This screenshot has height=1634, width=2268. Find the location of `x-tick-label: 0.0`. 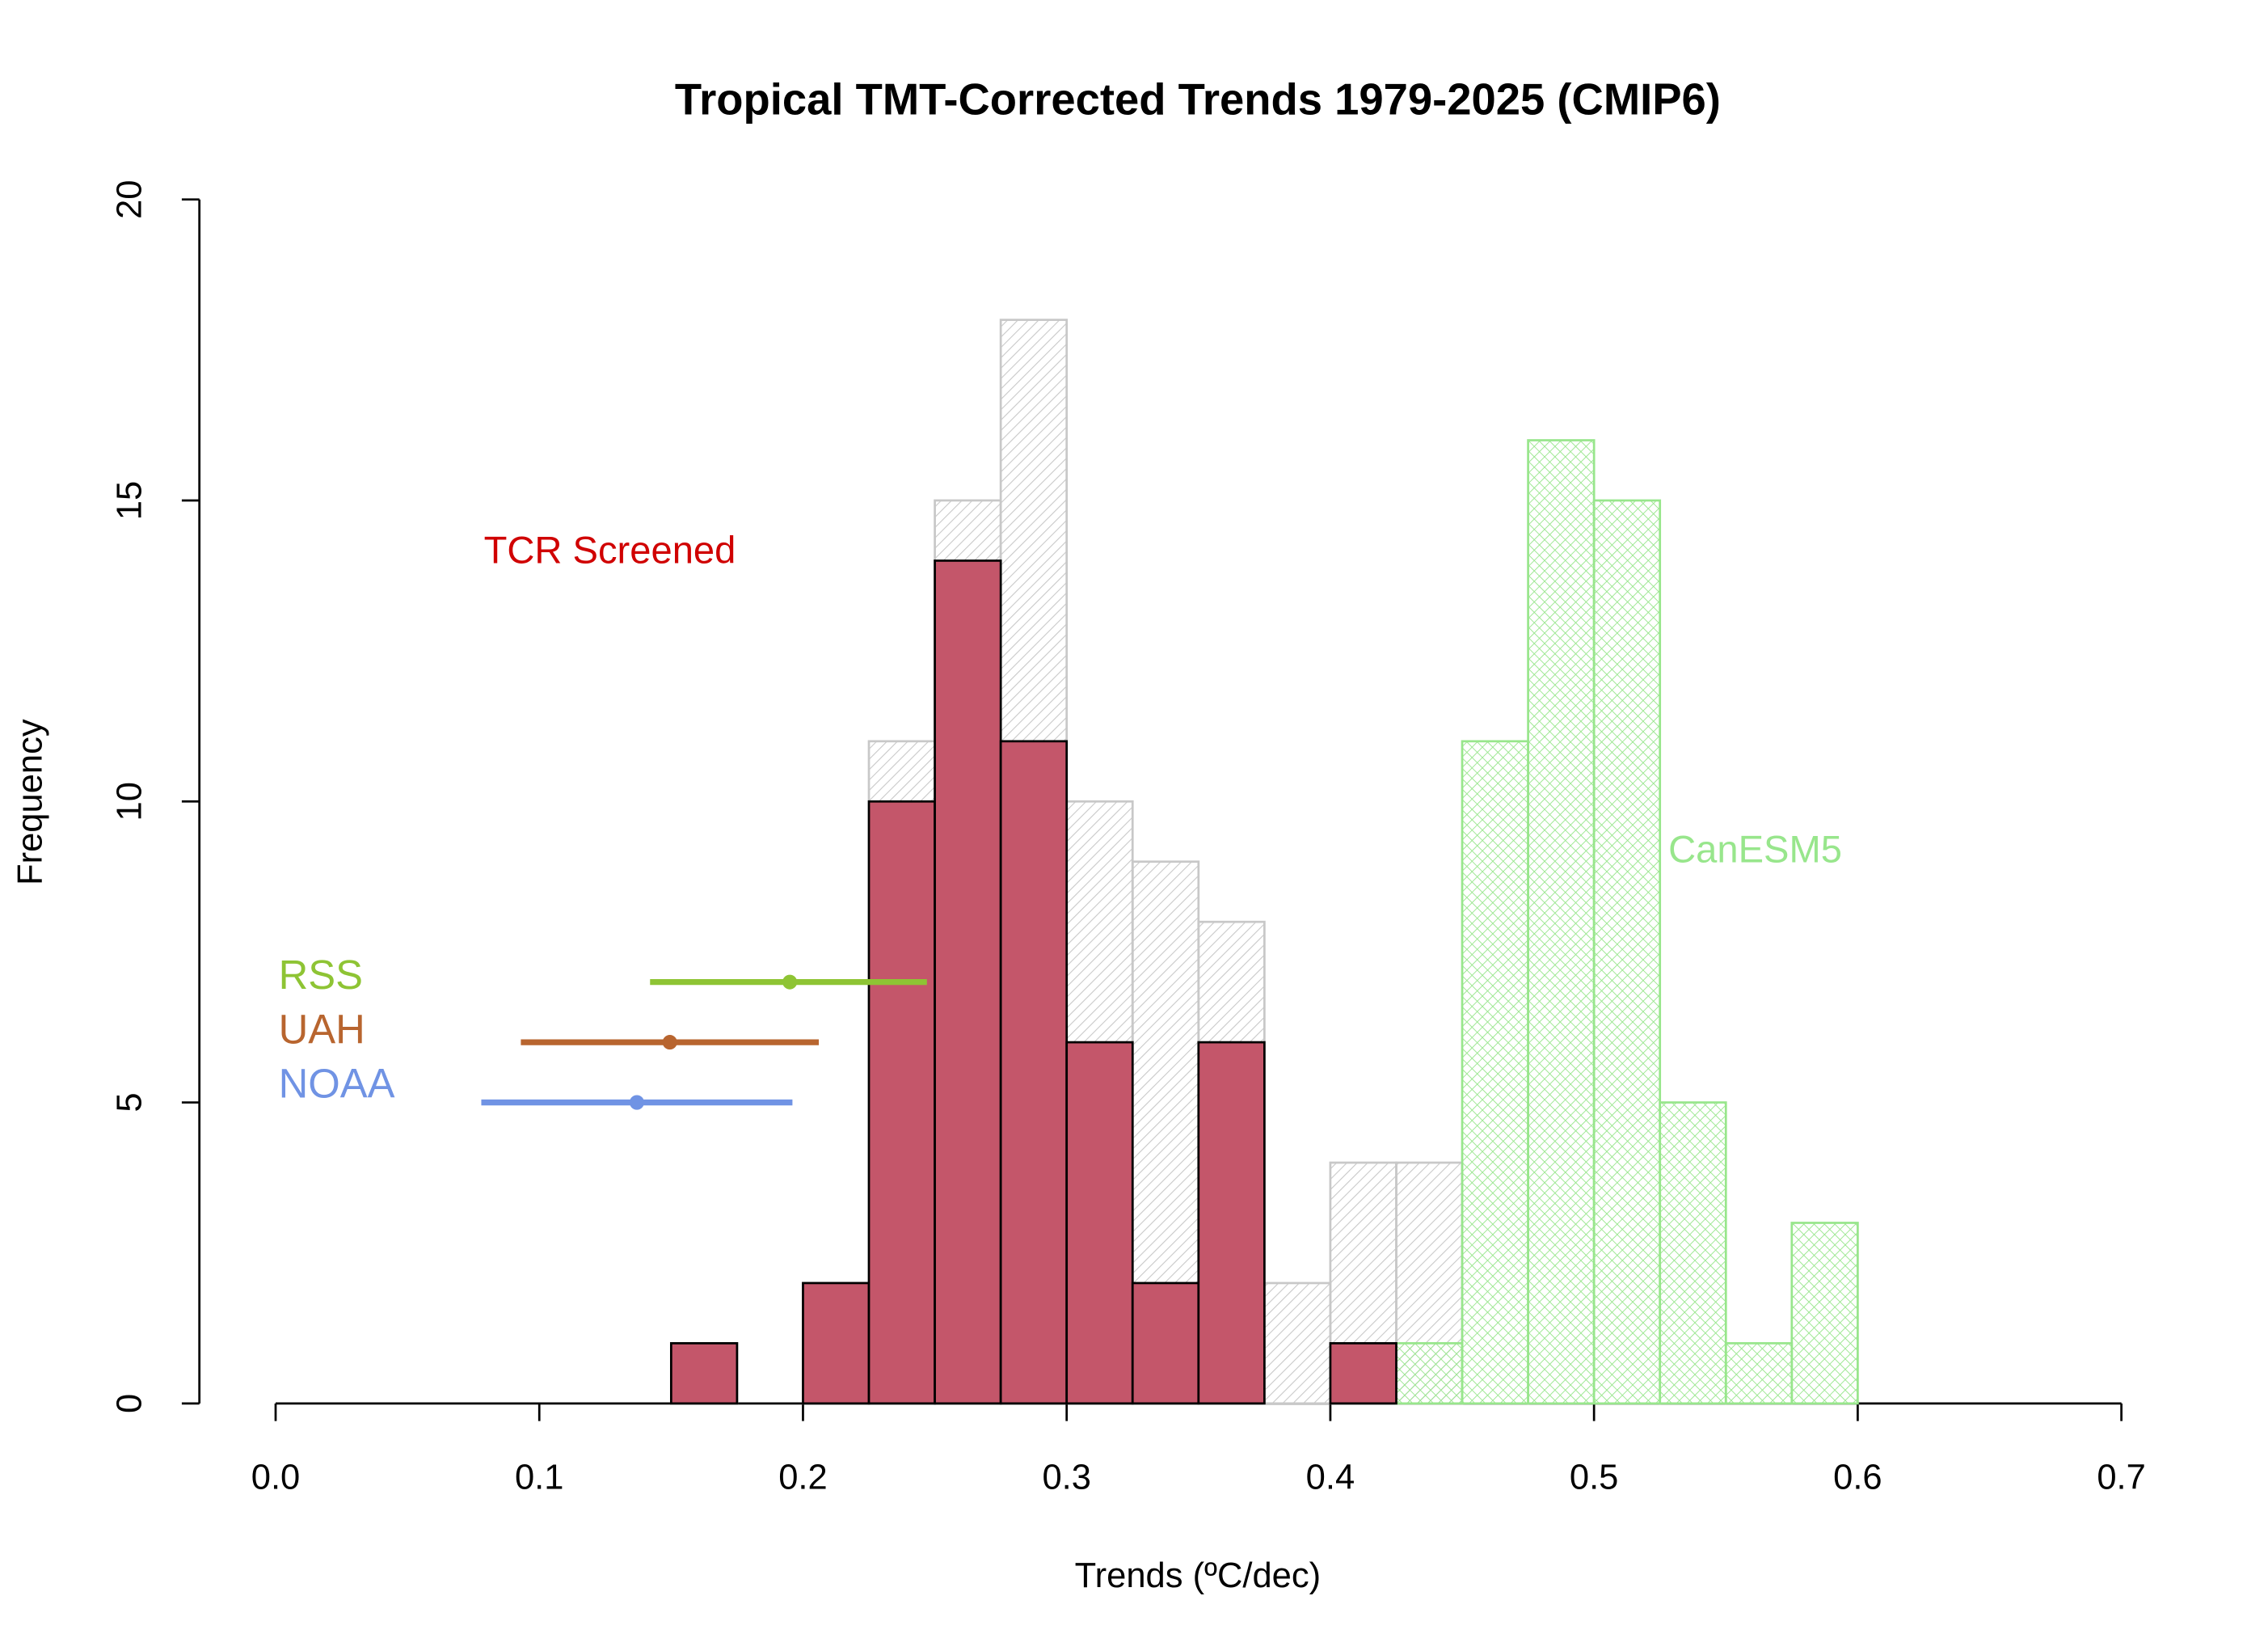

x-tick-label: 0.0 is located at coordinates (275, 1478).